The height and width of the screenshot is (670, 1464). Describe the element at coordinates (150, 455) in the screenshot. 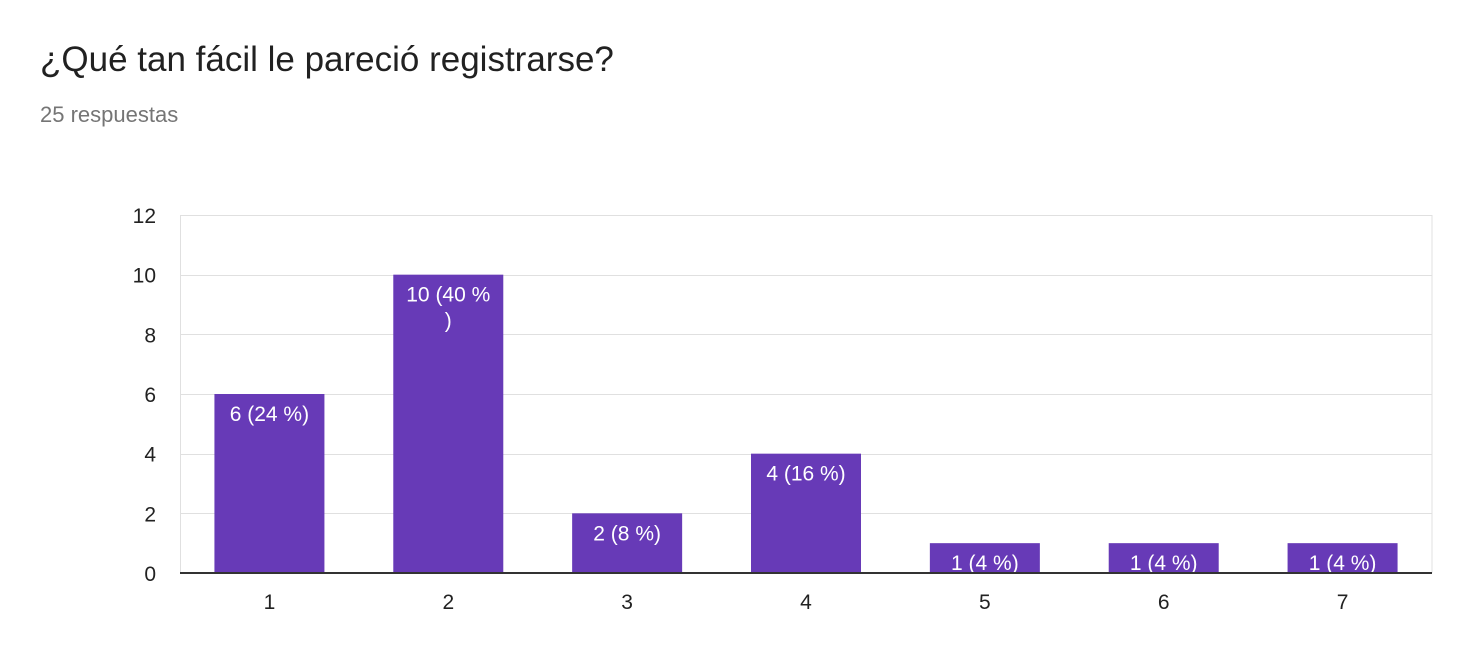

I see `y-tick-label: 4` at that location.